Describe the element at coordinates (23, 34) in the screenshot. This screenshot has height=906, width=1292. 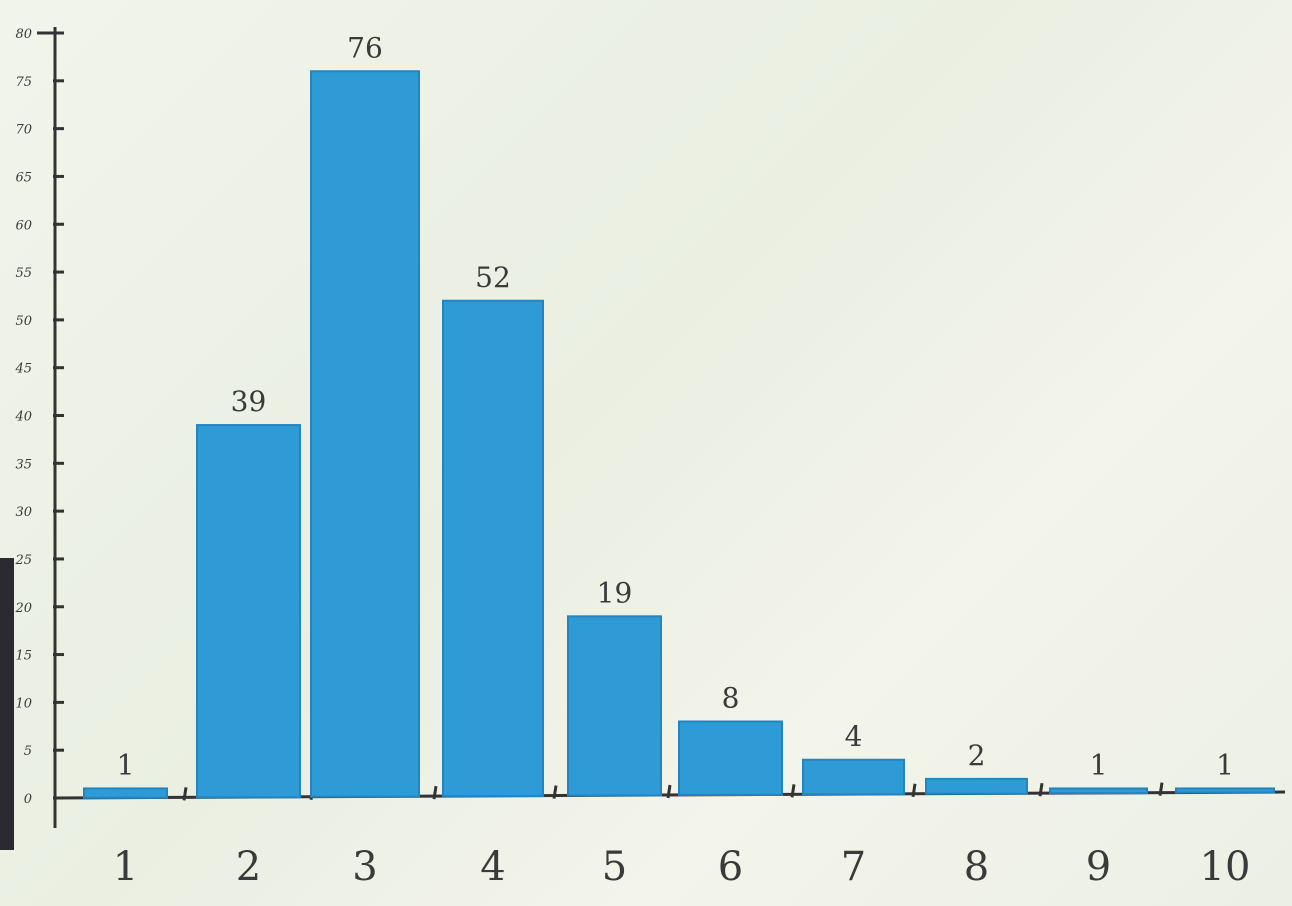
I see `y-tick-label: 80` at that location.